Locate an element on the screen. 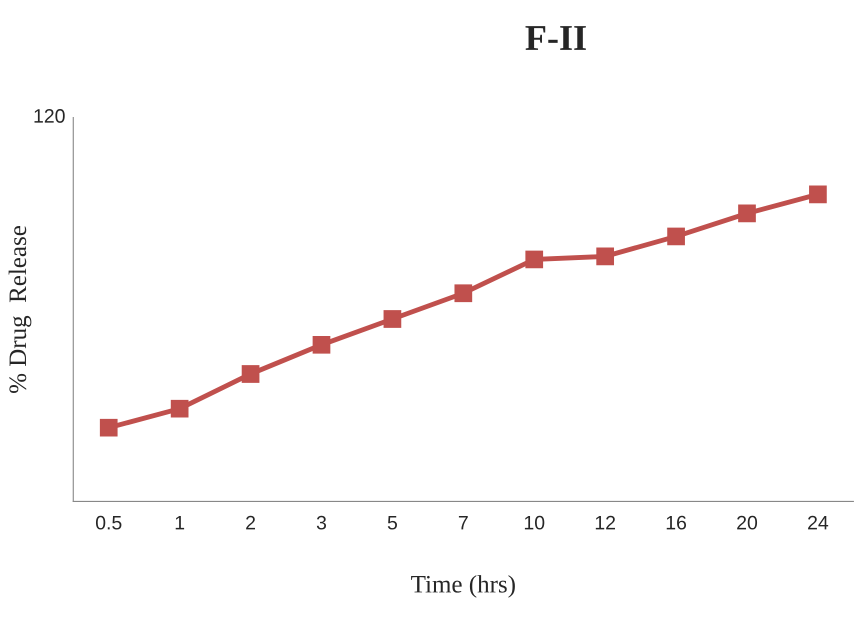 The width and height of the screenshot is (862, 619). chart-title: F-II is located at coordinates (556, 38).